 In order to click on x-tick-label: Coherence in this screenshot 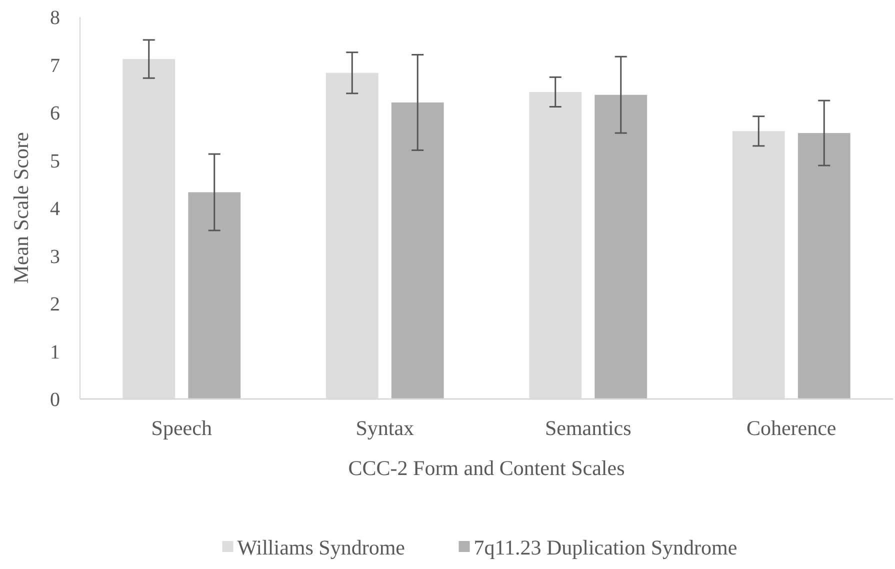, I will do `click(791, 428)`.